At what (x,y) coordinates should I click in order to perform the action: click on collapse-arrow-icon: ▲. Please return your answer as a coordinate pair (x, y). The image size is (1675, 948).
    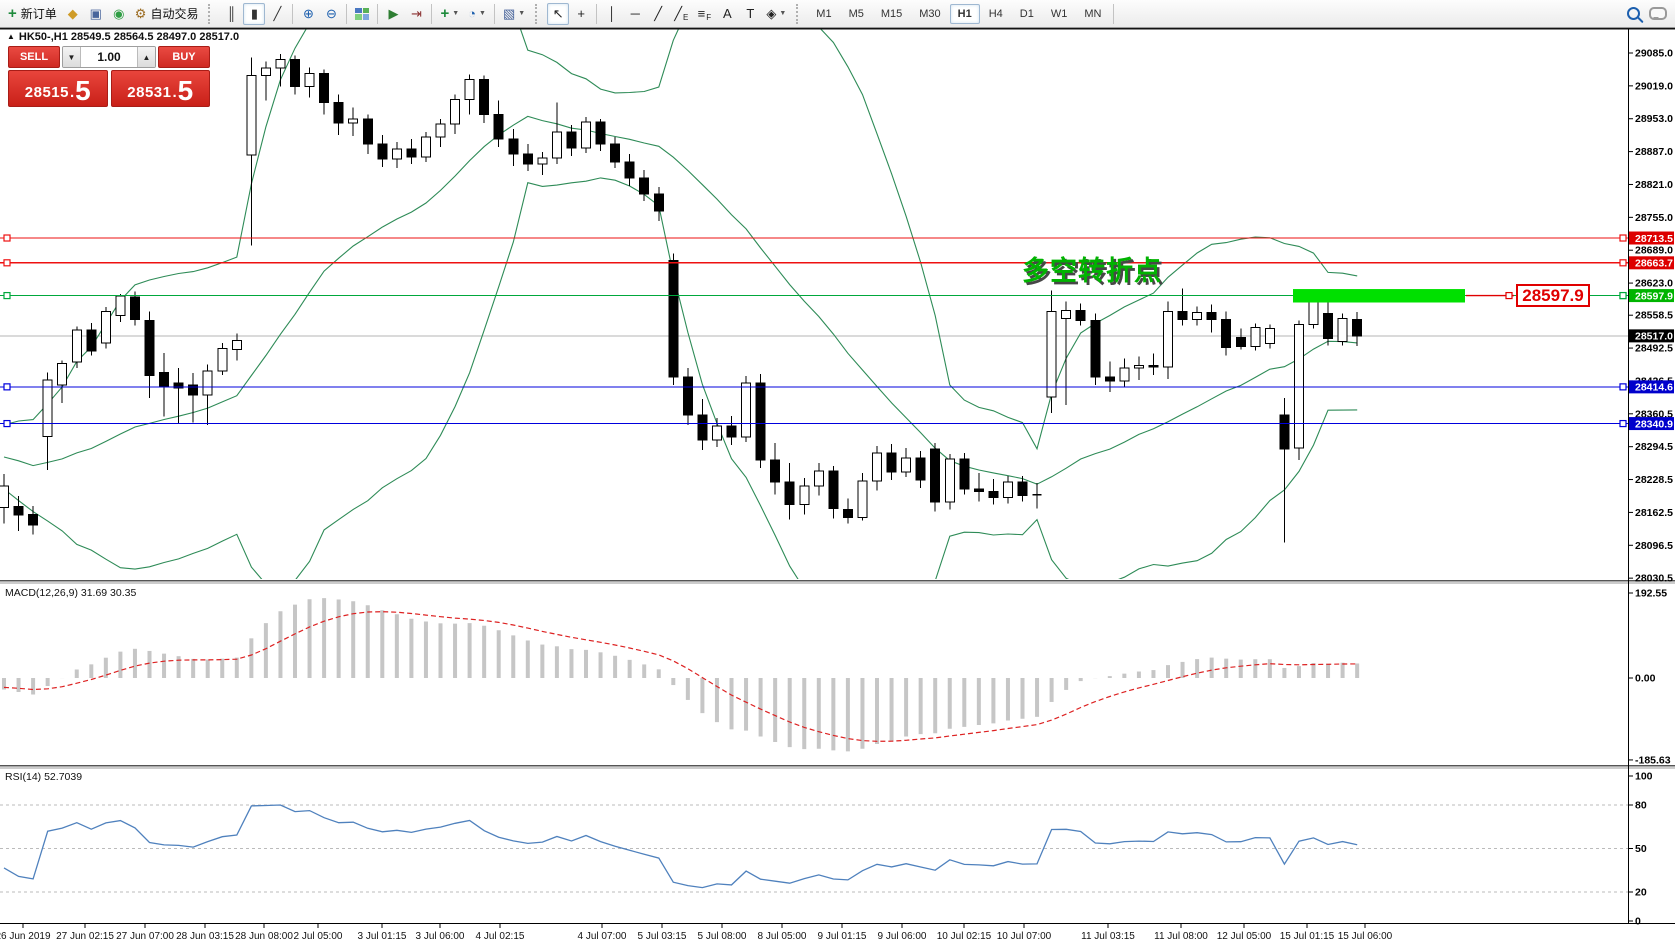
    Looking at the image, I should click on (11, 36).